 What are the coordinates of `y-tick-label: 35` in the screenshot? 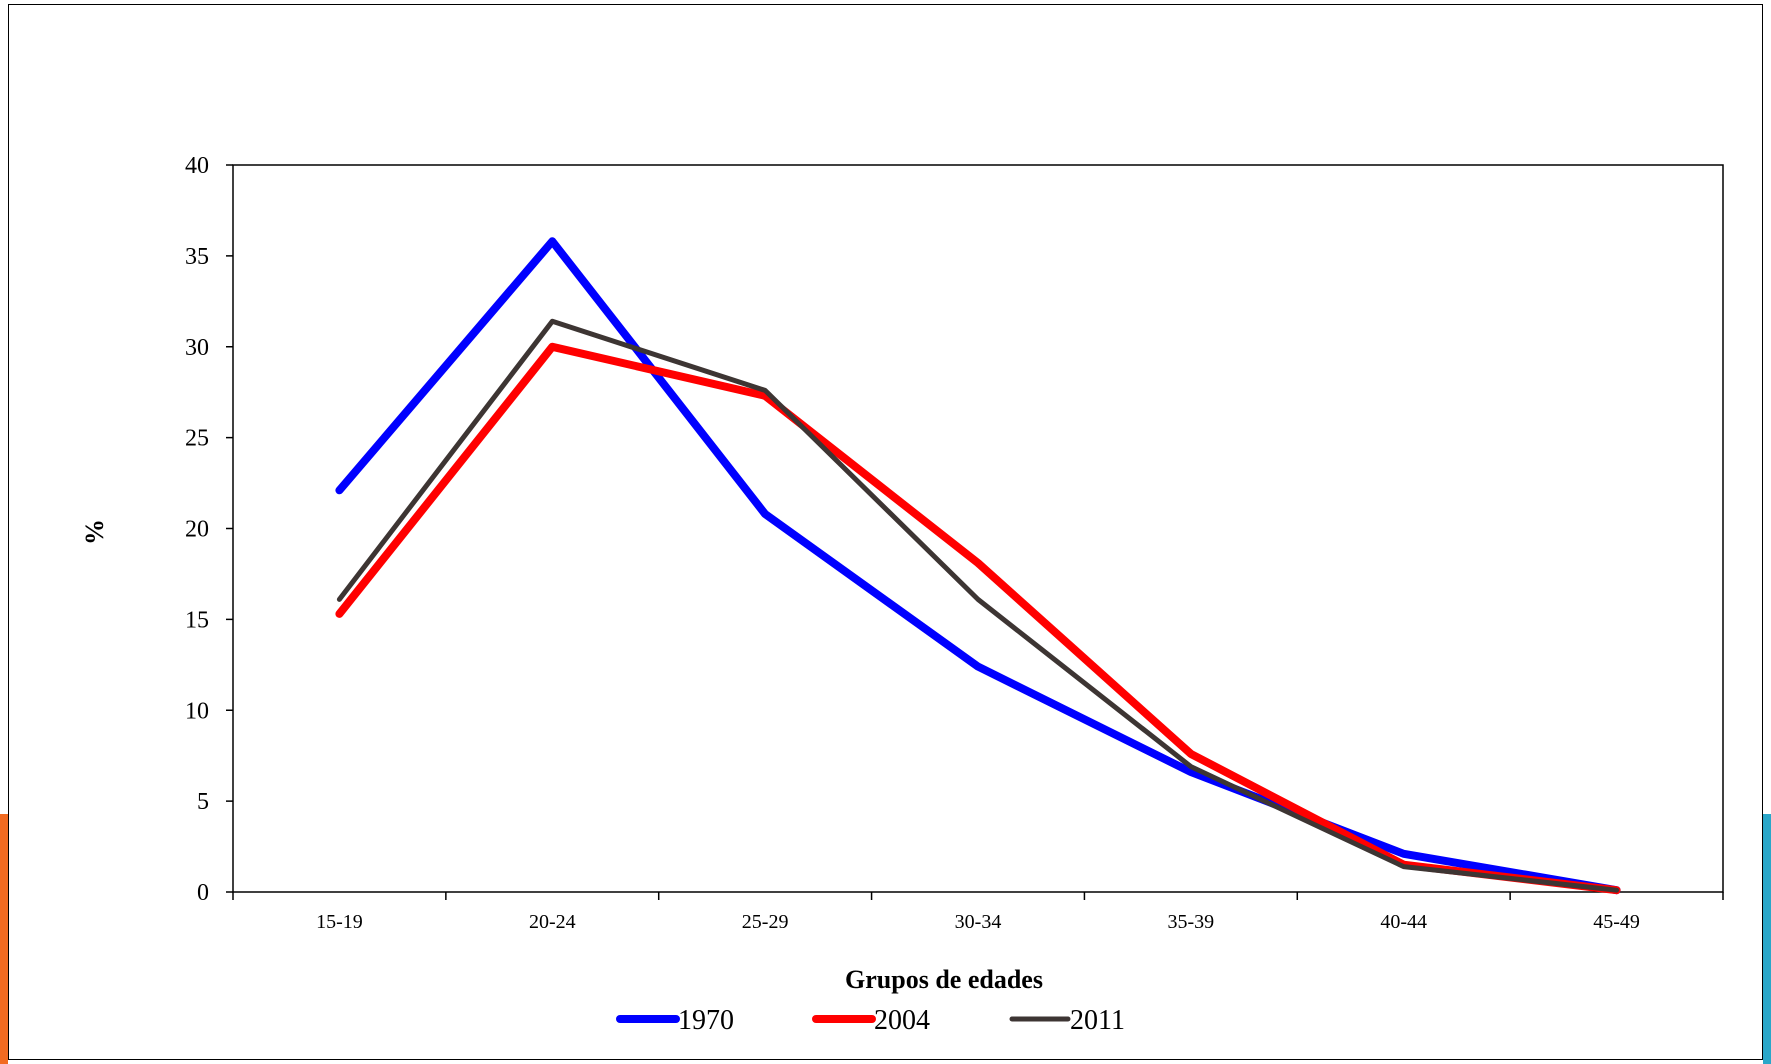 It's located at (197, 257).